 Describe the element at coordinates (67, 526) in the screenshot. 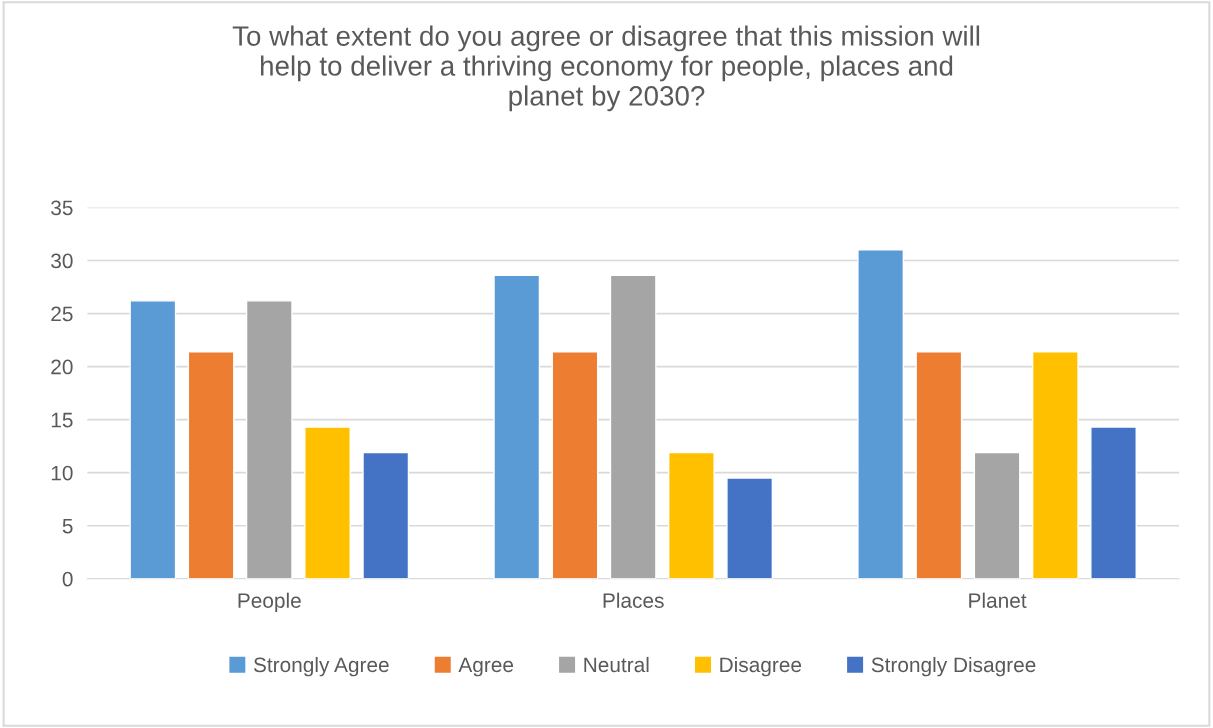

I see `y-tick-label: 5` at that location.